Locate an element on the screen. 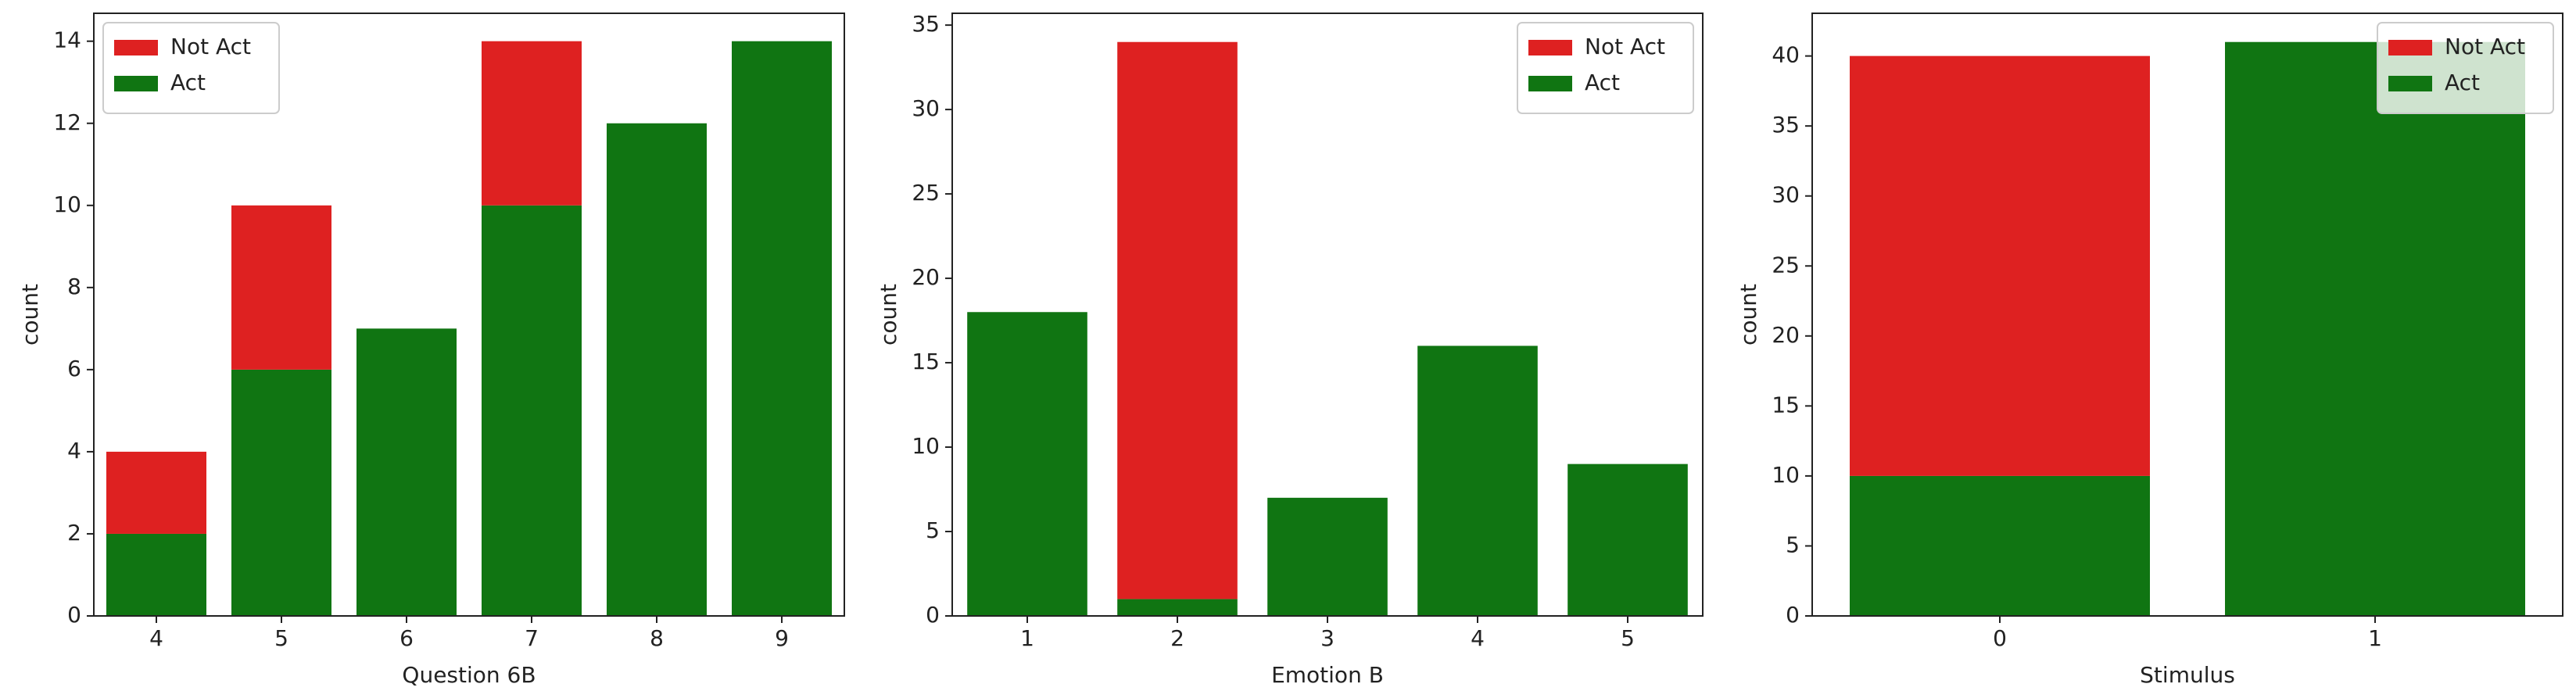 Image resolution: width=2576 pixels, height=698 pixels. y-tick-label: 8 is located at coordinates (74, 286).